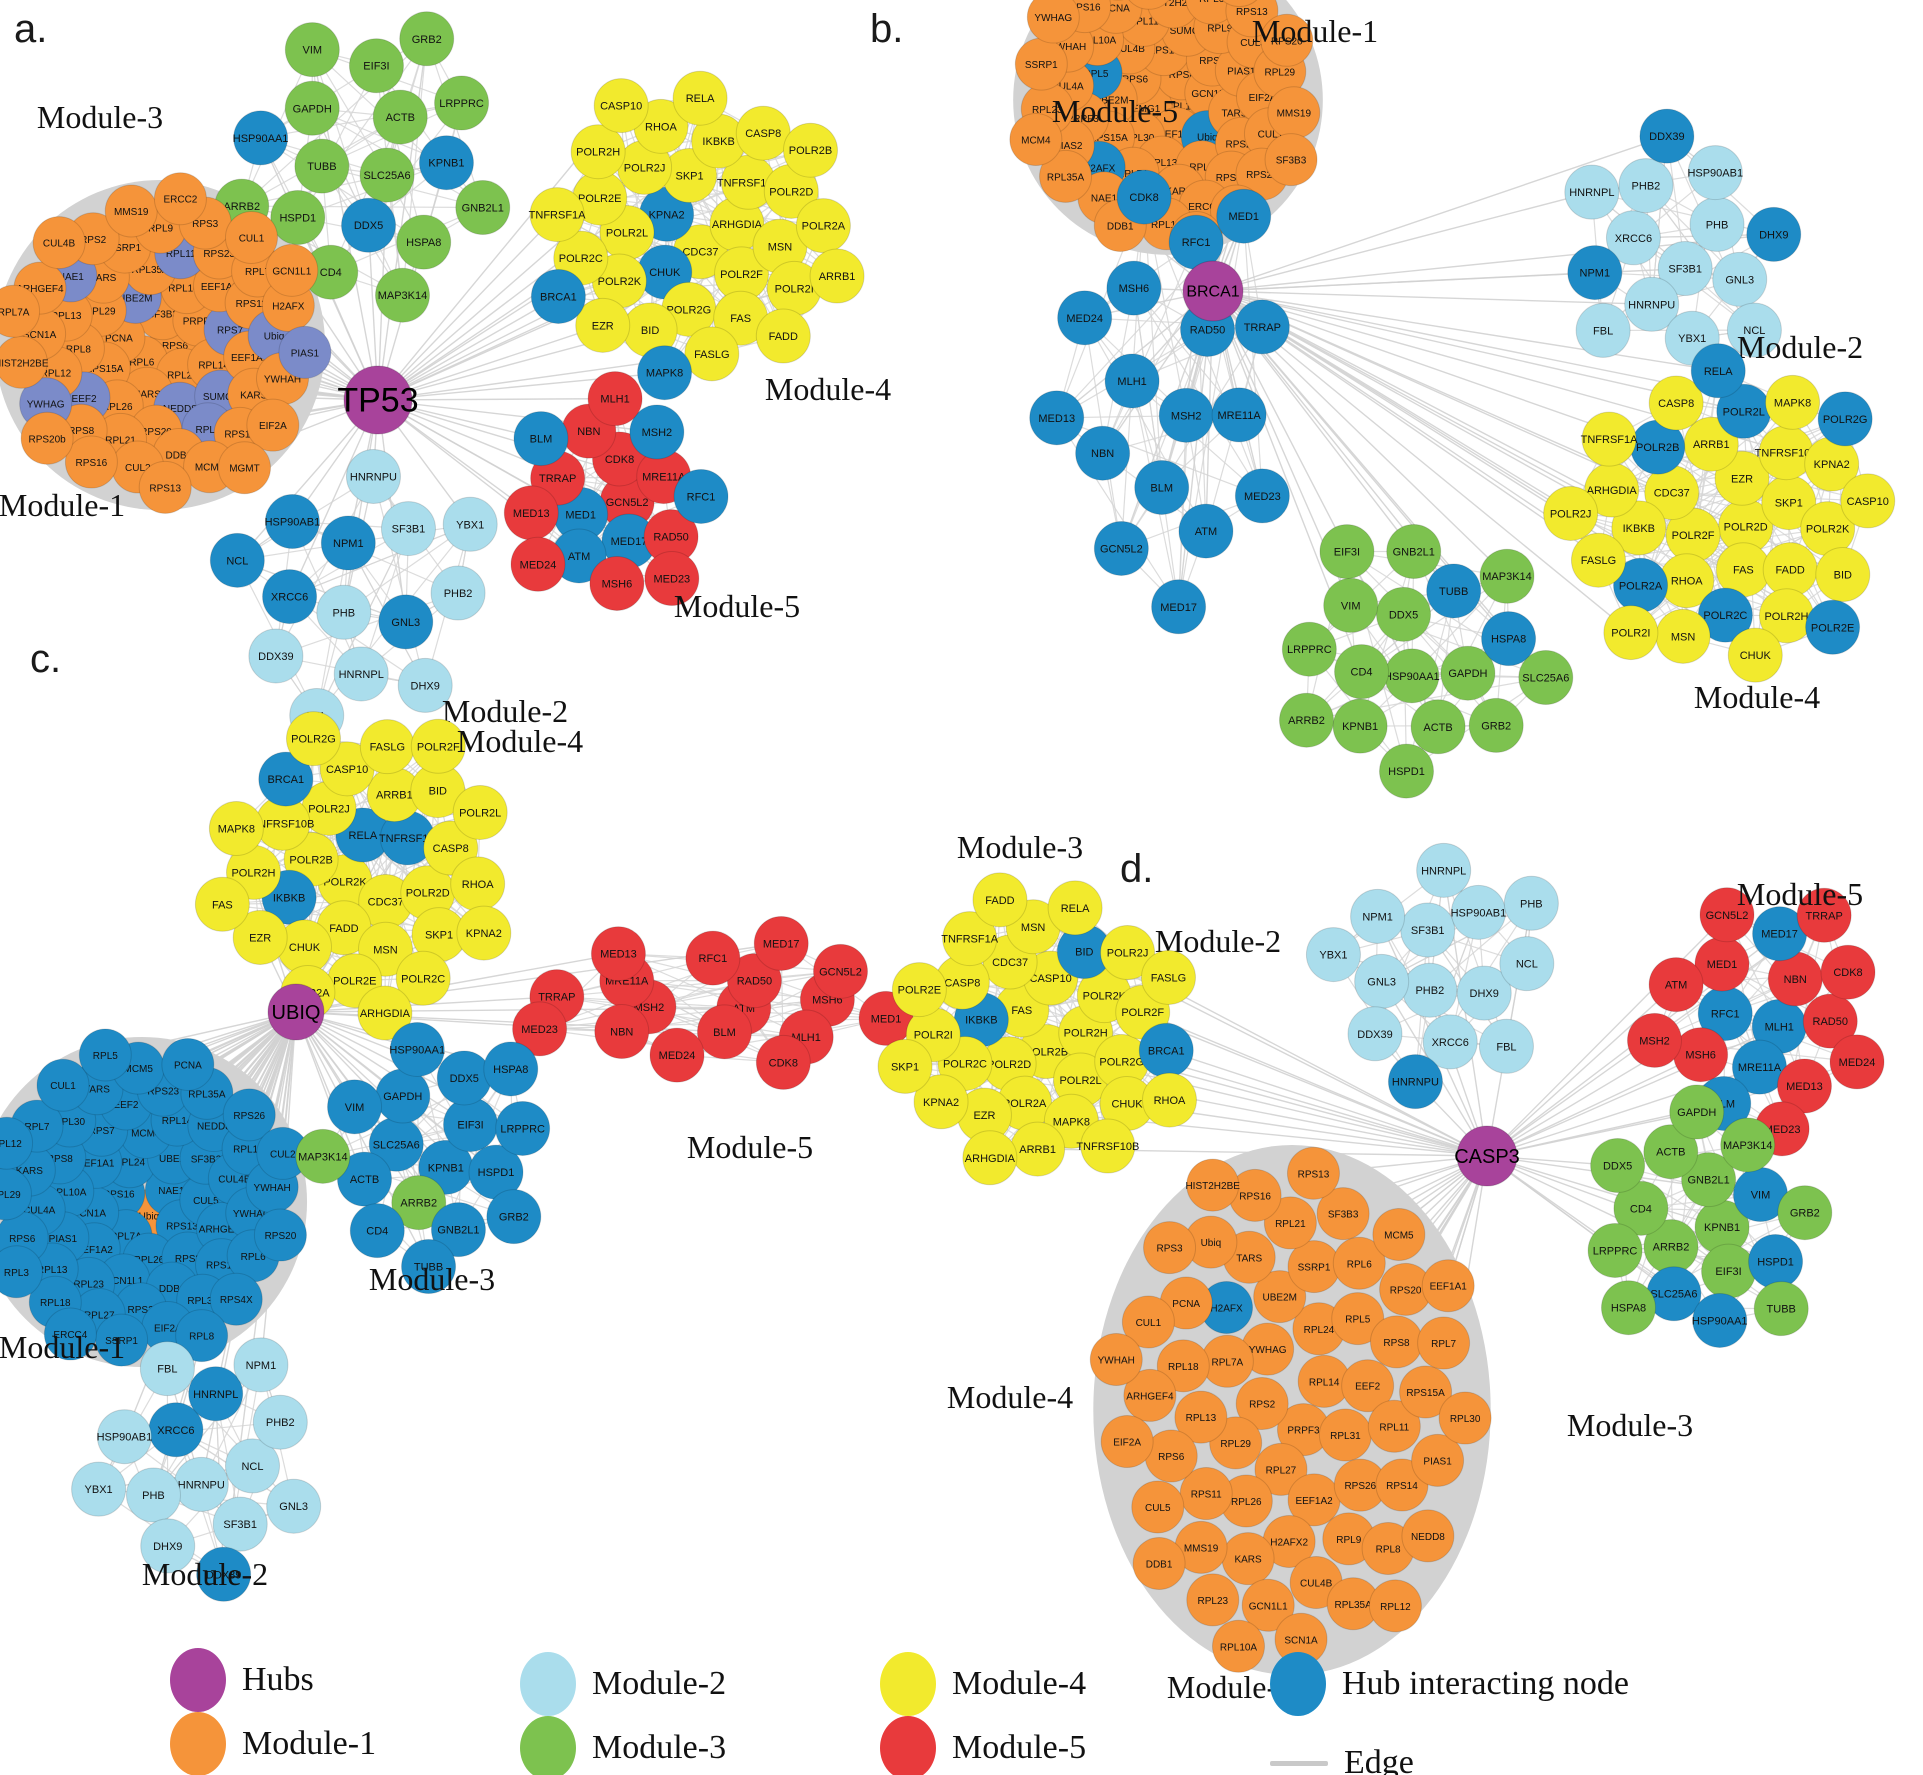 Image resolution: width=1923 pixels, height=1775 pixels. Describe the element at coordinates (1598, 561) in the screenshot. I see `node-label: FASLG` at that location.